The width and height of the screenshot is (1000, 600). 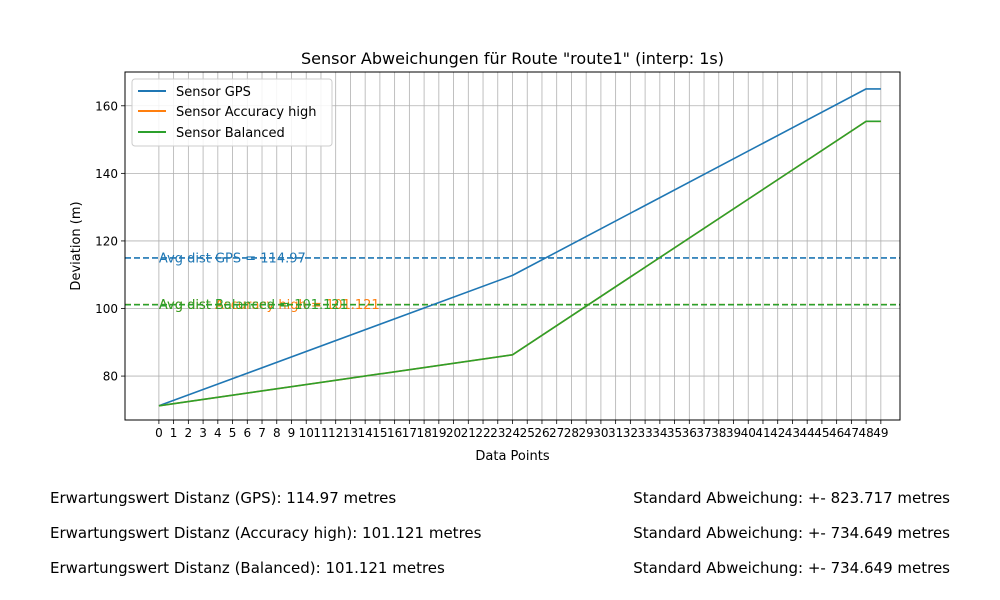 What do you see at coordinates (76, 245) in the screenshot?
I see `y-axis-label: Deviation (m)` at bounding box center [76, 245].